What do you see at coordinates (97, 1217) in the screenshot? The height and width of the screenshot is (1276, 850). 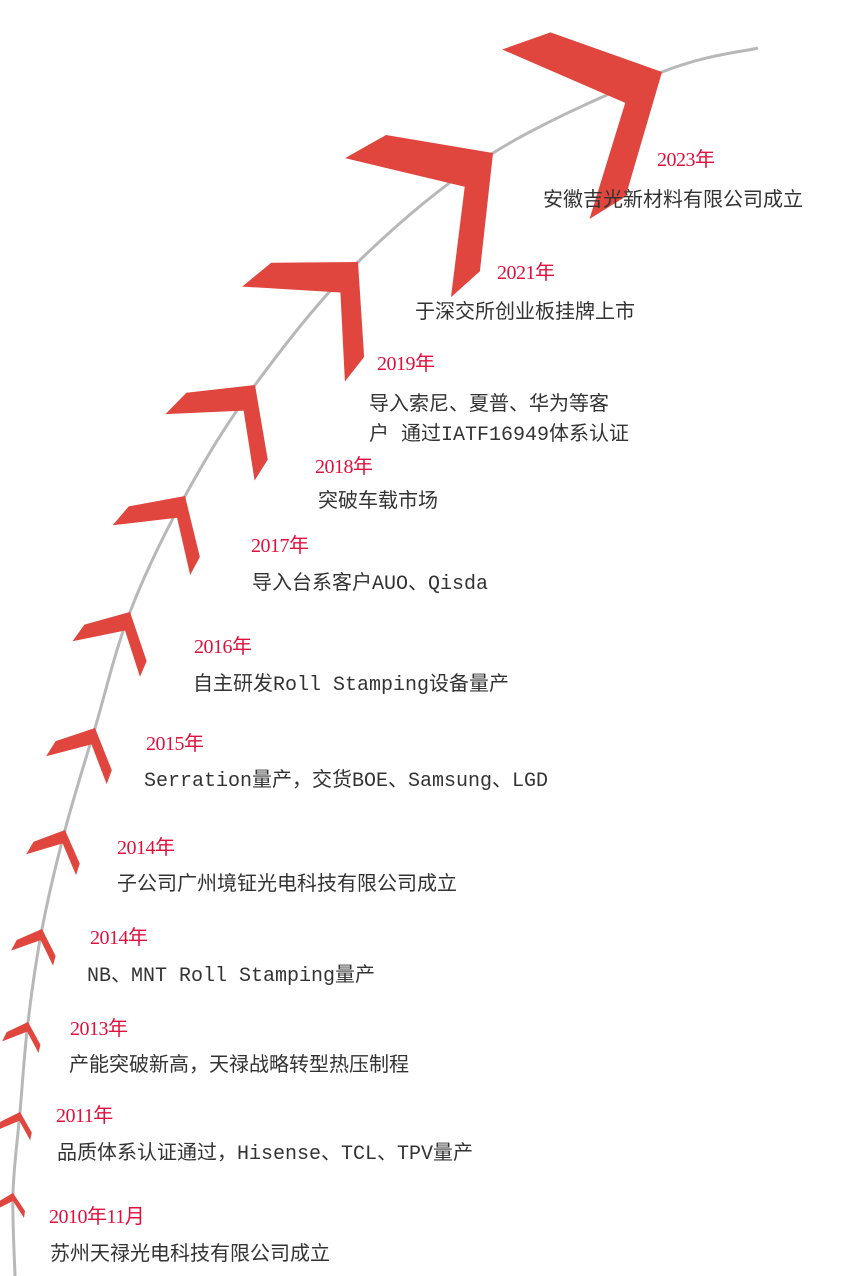 I see `event-year: 2010年11月` at bounding box center [97, 1217].